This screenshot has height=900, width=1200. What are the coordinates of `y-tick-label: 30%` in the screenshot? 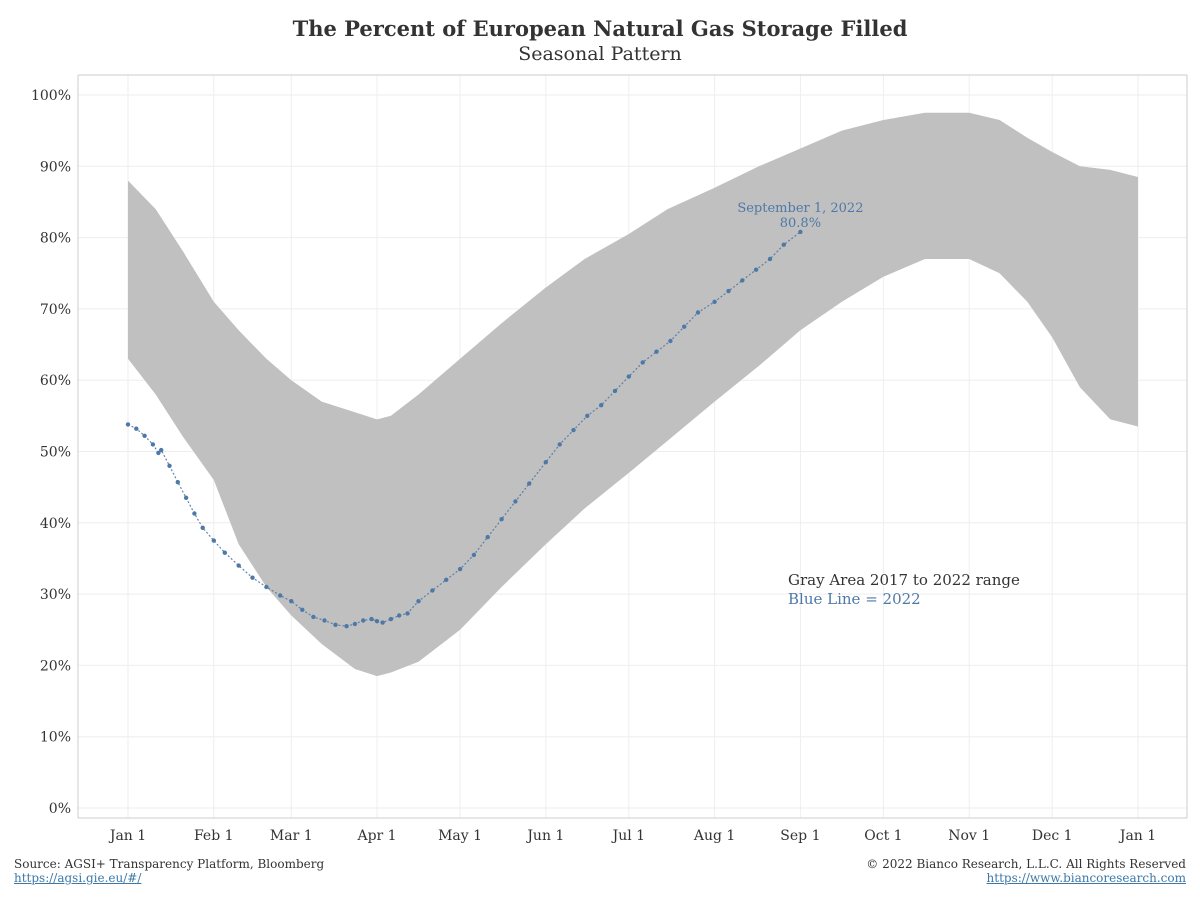 It's located at (55, 595).